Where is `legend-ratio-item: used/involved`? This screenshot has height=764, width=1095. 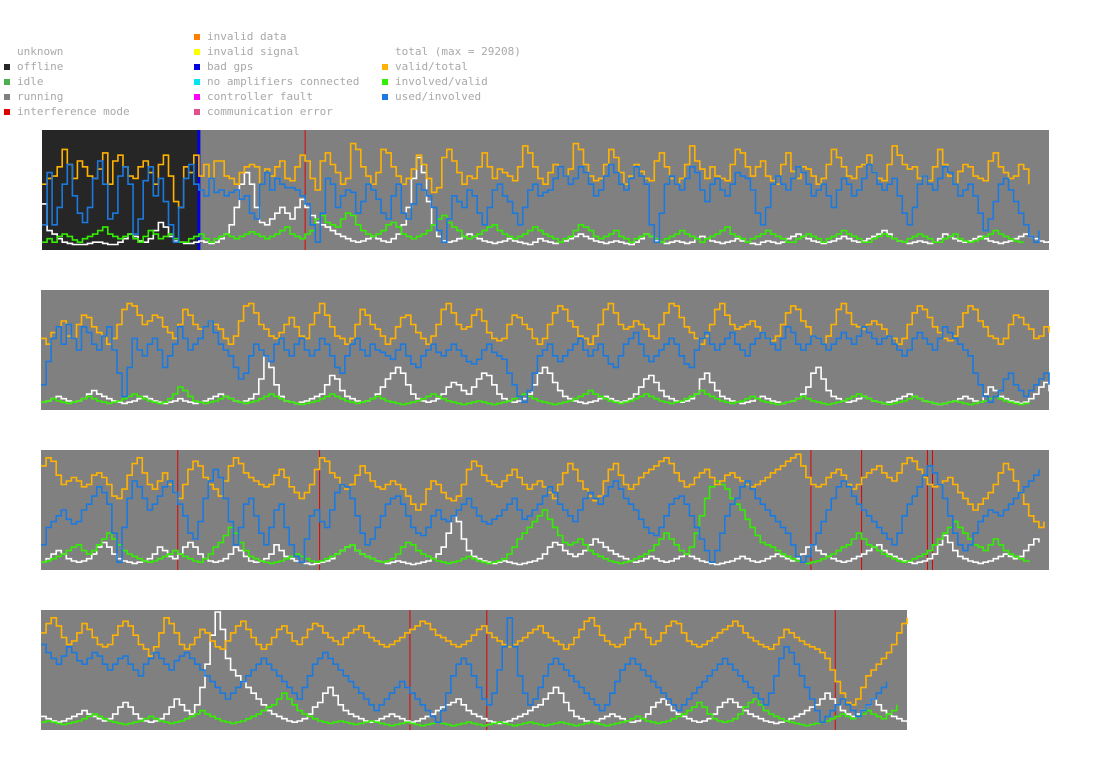
legend-ratio-item: used/involved is located at coordinates (451, 96).